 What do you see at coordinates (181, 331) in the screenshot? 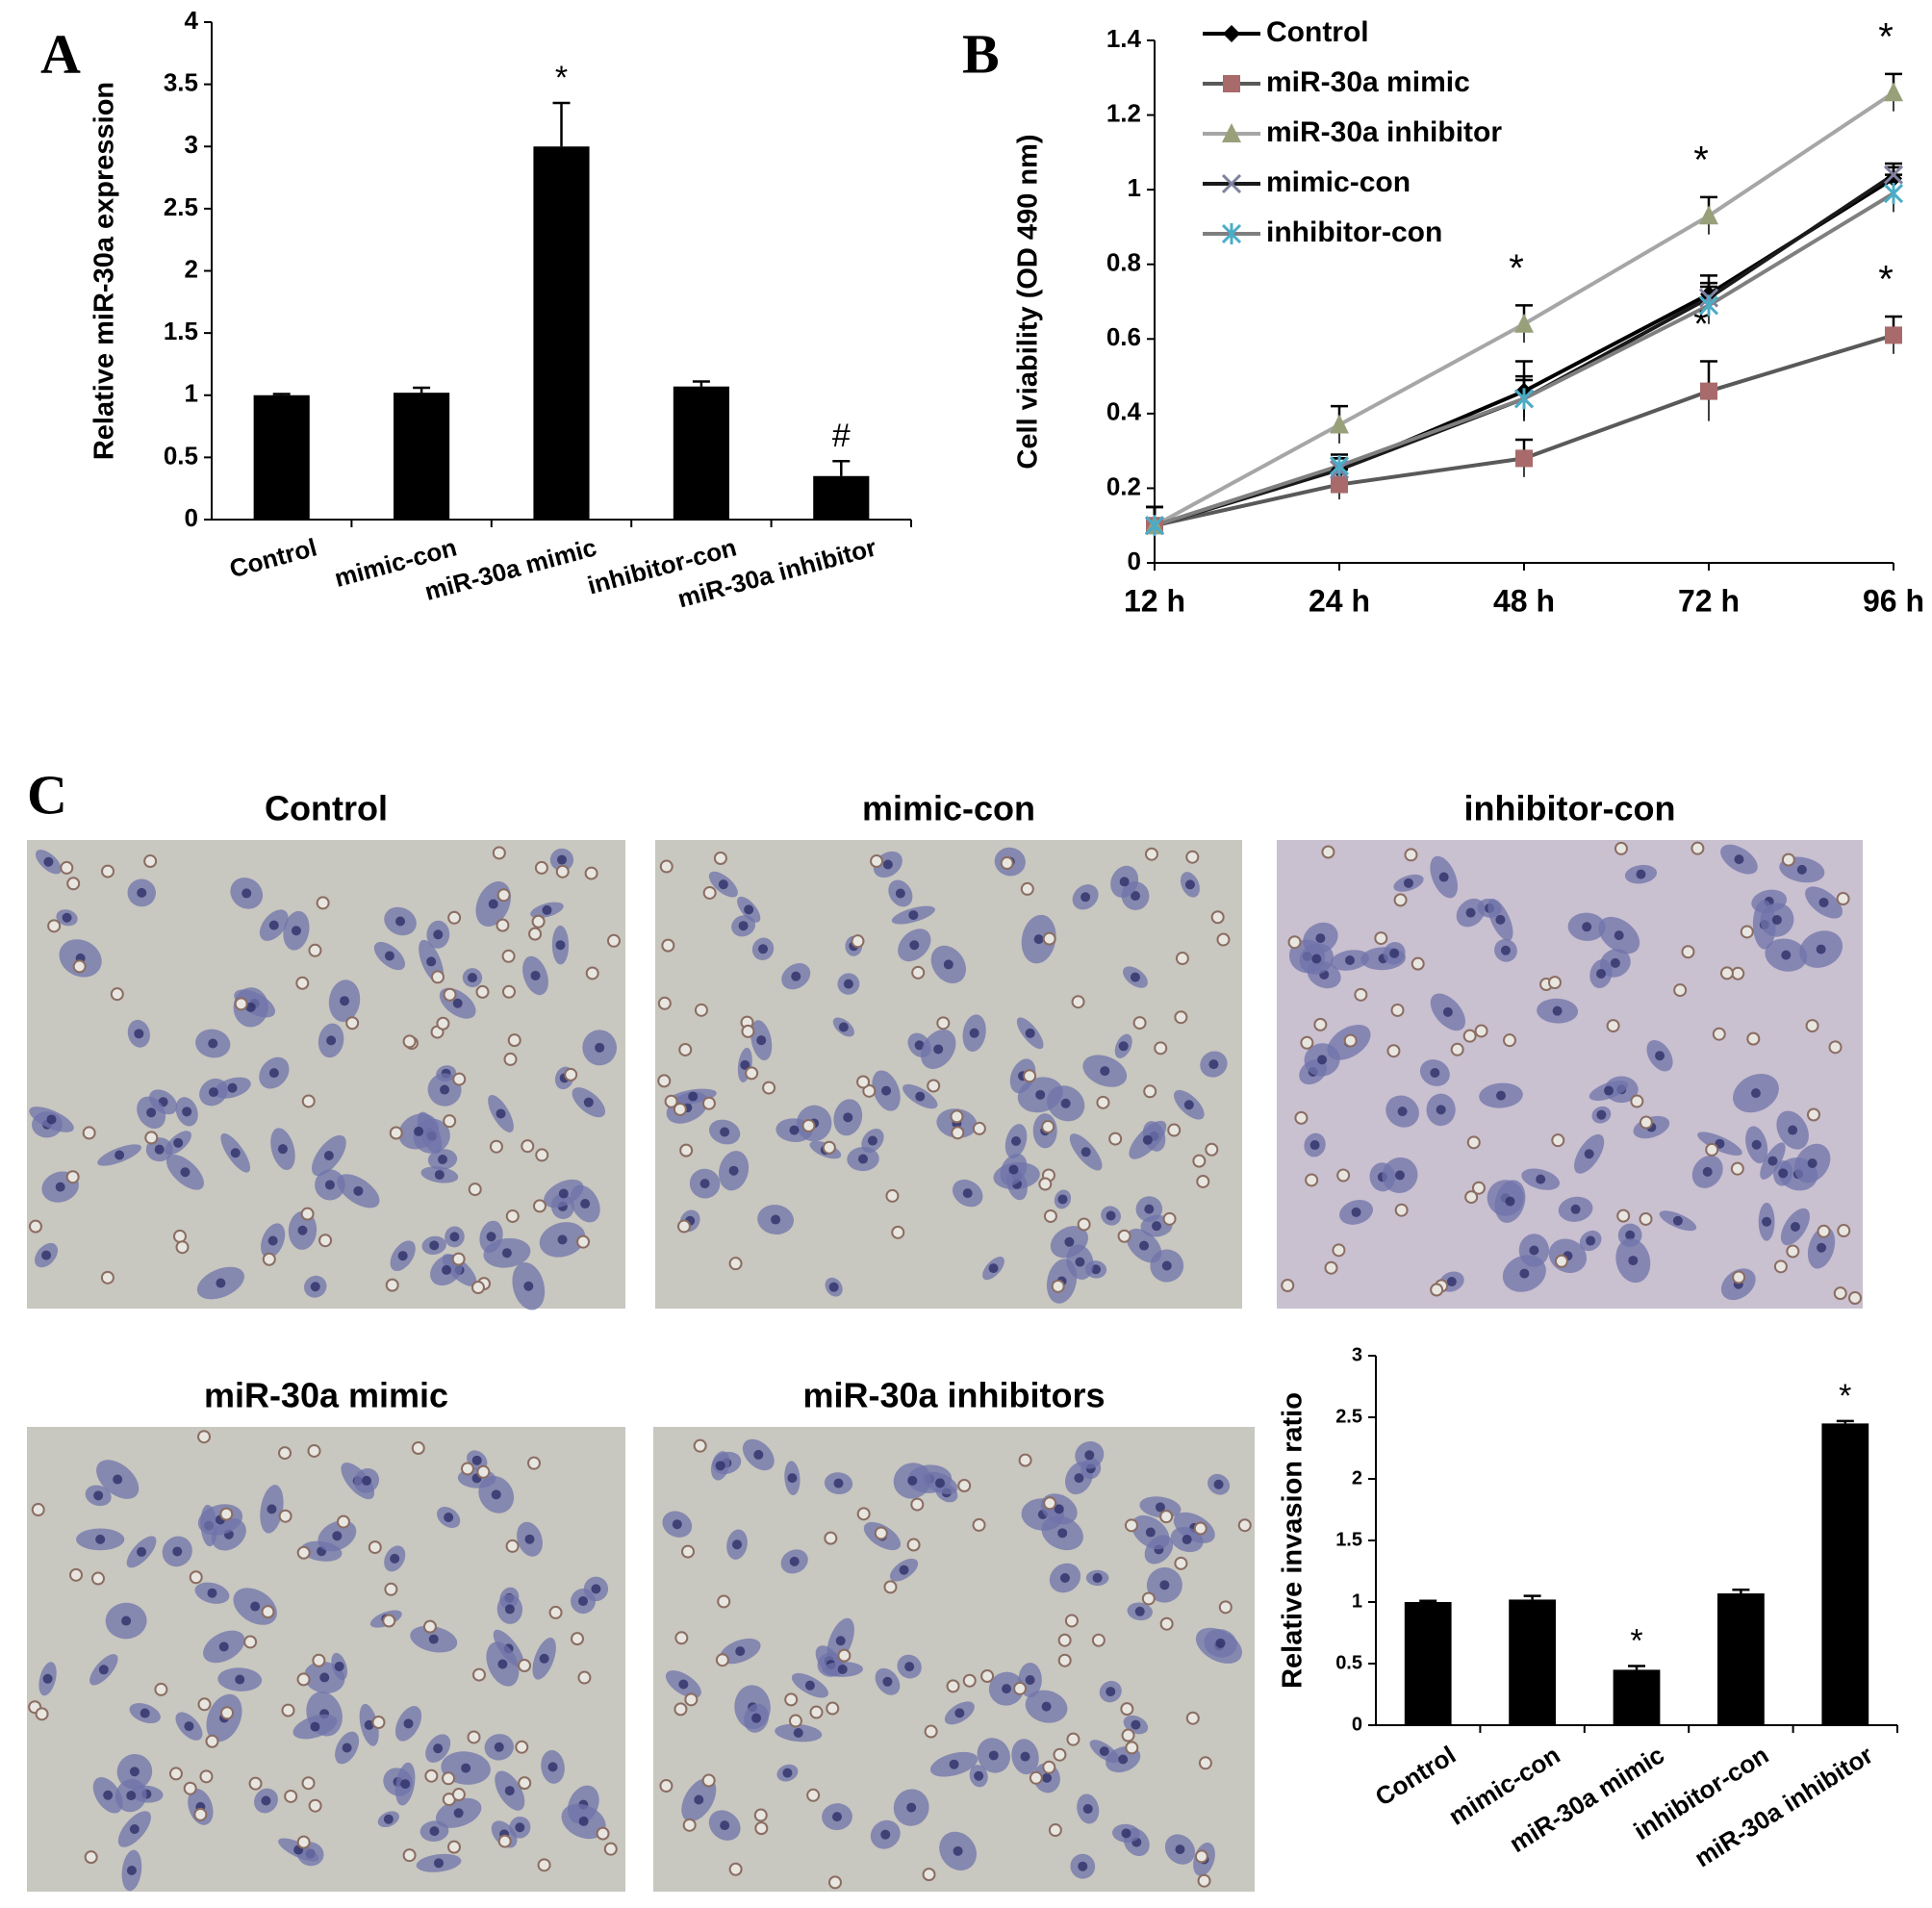
I see `y-tick-label: 1.5` at bounding box center [181, 331].